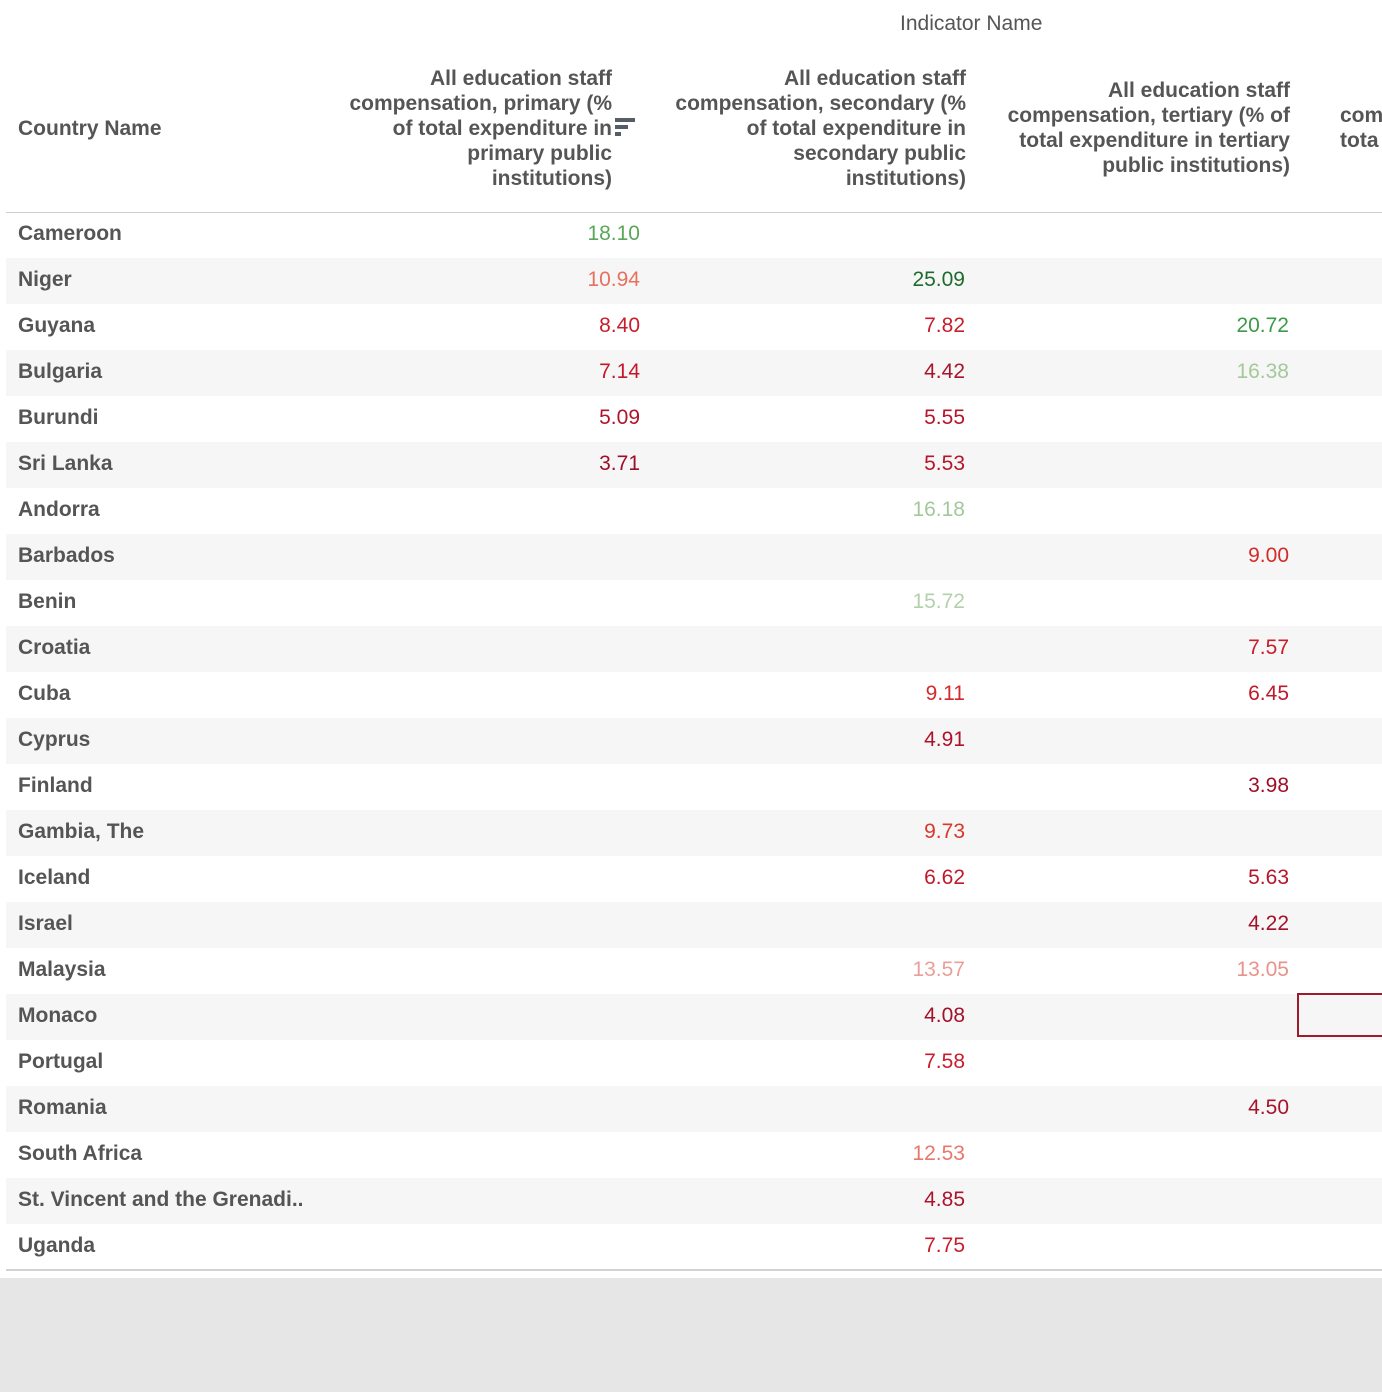 The image size is (1382, 1392). I want to click on table-row: Barbados 9.00, so click(694, 557).